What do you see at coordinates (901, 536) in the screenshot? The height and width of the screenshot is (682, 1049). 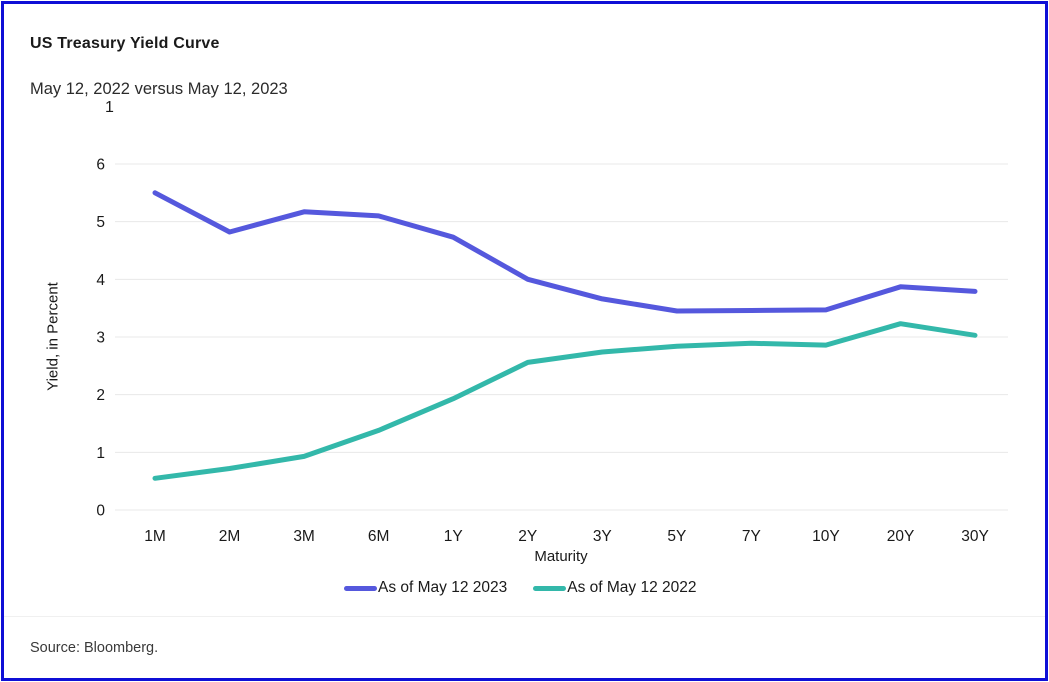 I see `x-tick-label: 20Y` at bounding box center [901, 536].